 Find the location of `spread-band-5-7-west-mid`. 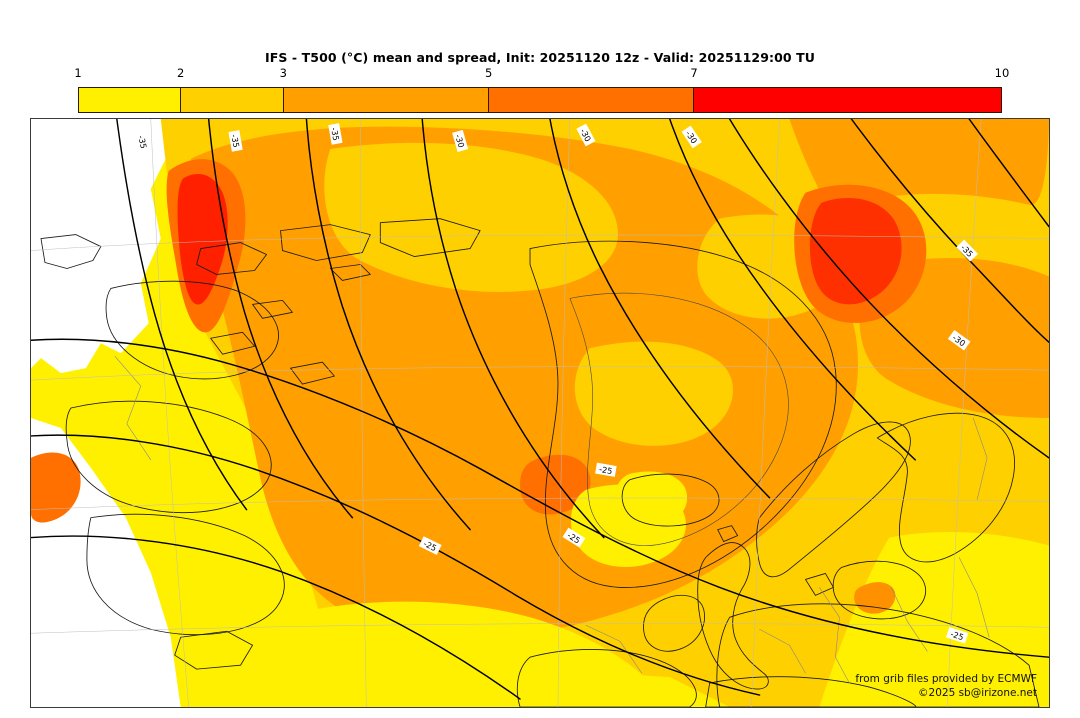

spread-band-5-7-west-mid is located at coordinates (56, 487).